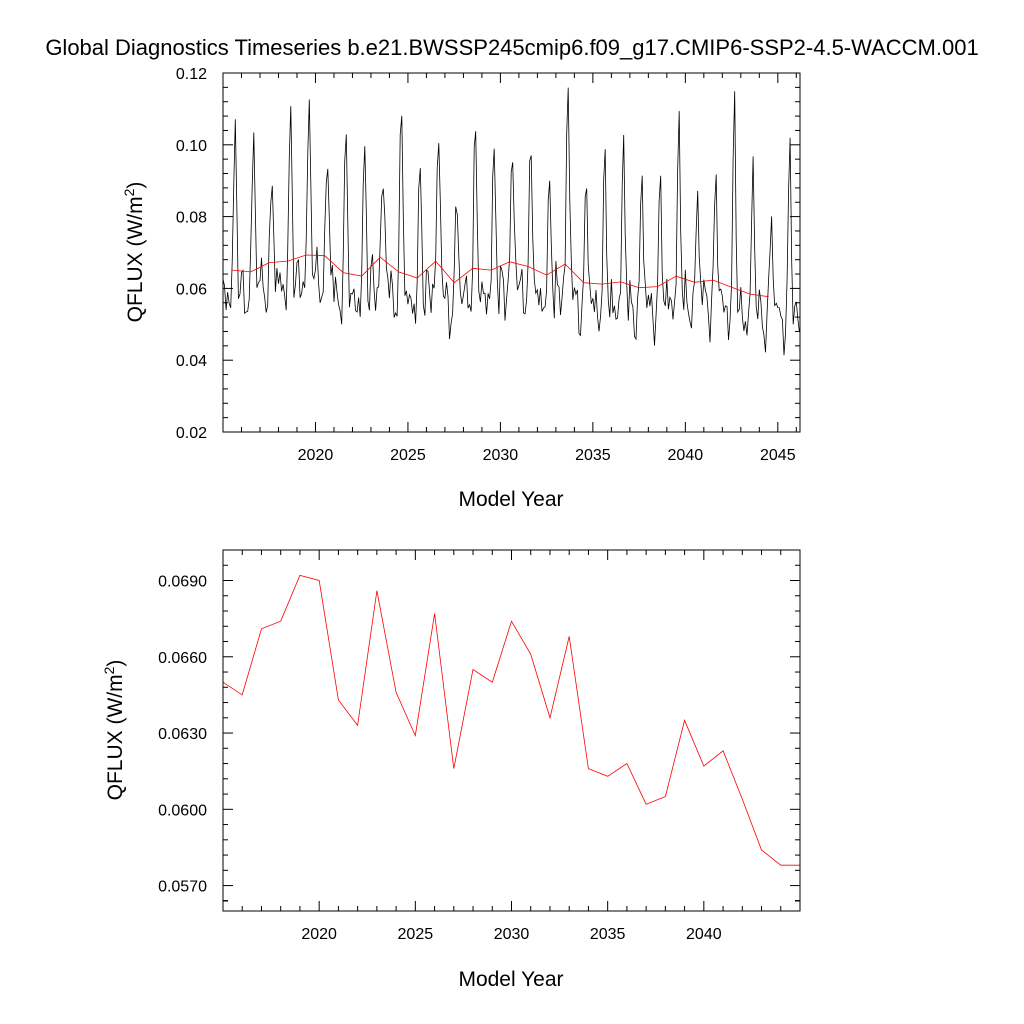 This screenshot has height=1024, width=1024. Describe the element at coordinates (191, 289) in the screenshot. I see `y-tick-label: 0.06` at that location.